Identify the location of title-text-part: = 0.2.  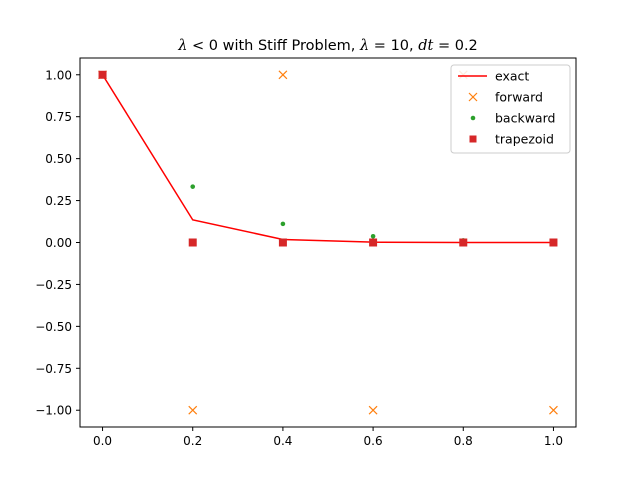
(455, 46).